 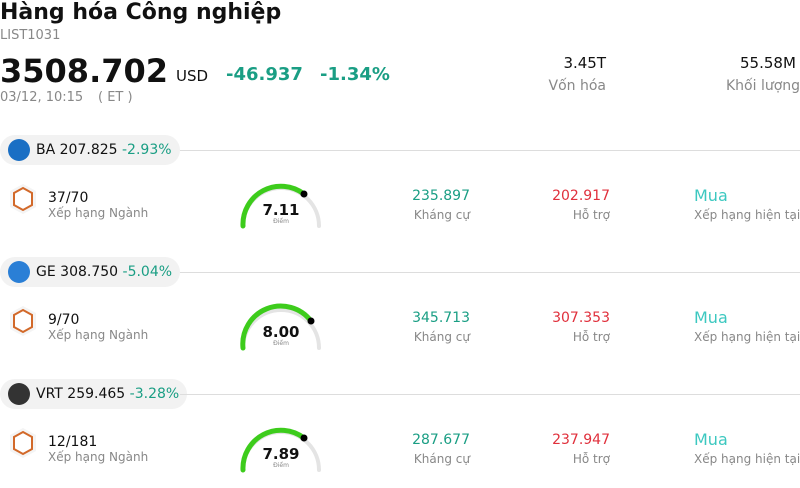 I want to click on ticker: BA, so click(x=46, y=150).